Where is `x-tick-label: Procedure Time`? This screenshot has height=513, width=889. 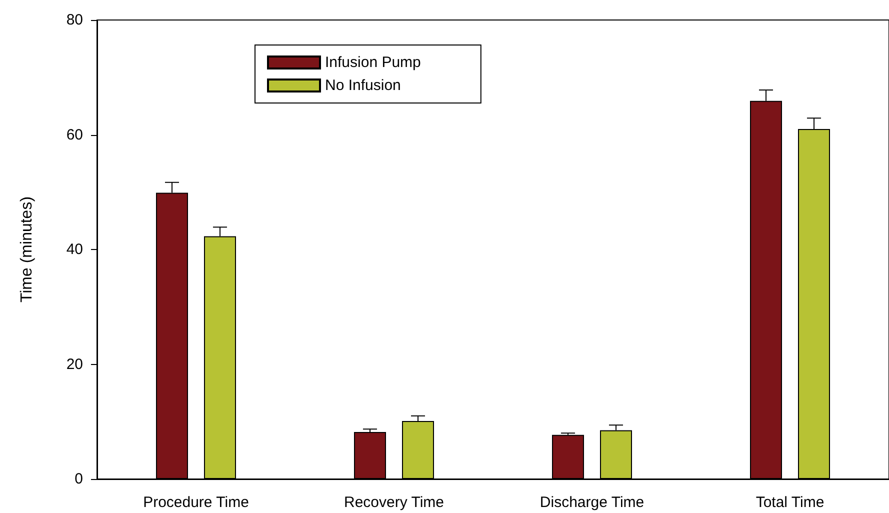 x-tick-label: Procedure Time is located at coordinates (196, 502).